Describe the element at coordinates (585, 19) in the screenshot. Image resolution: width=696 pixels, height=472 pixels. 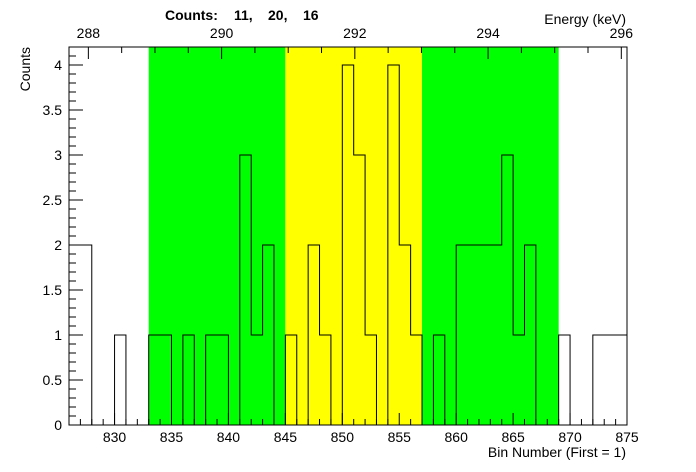
I see `top-axis-title: Energy (keV)` at that location.